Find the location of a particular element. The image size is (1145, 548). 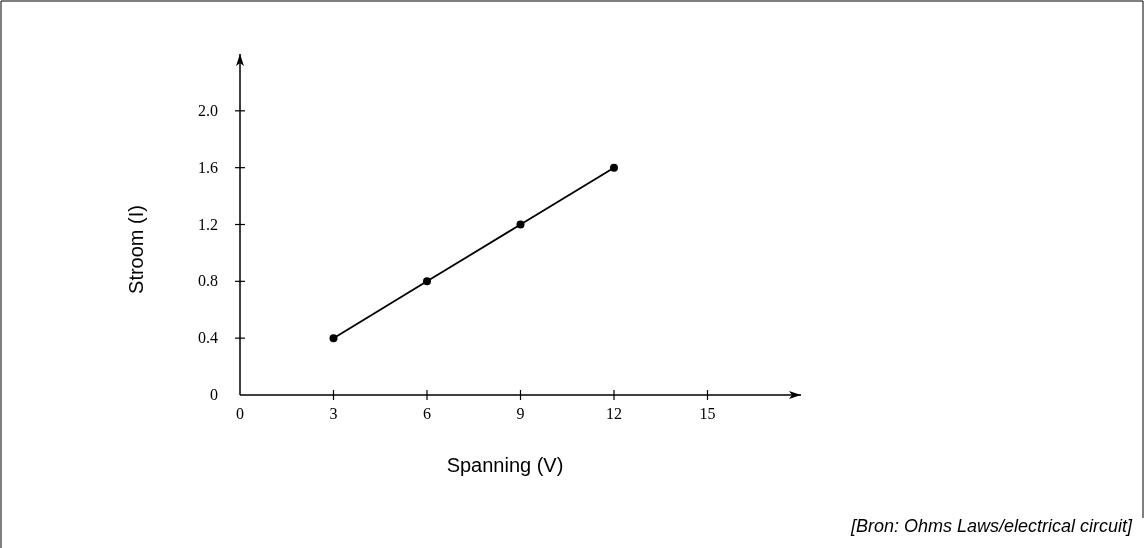

y-tick-label: 0.8 is located at coordinates (208, 281).